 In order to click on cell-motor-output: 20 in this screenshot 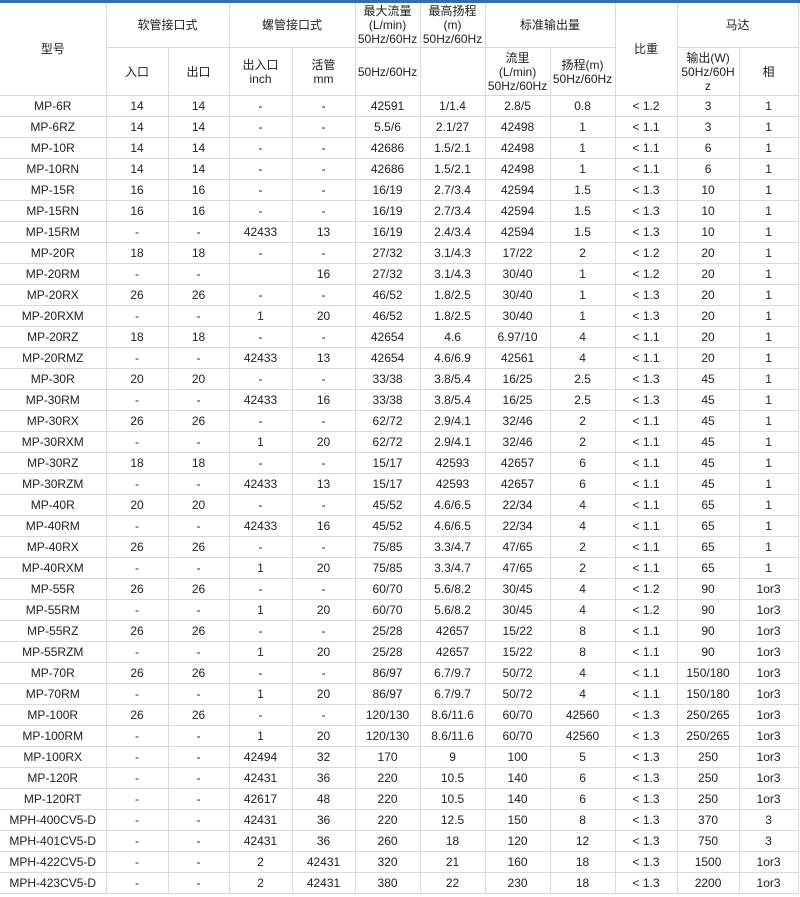, I will do `click(708, 316)`.